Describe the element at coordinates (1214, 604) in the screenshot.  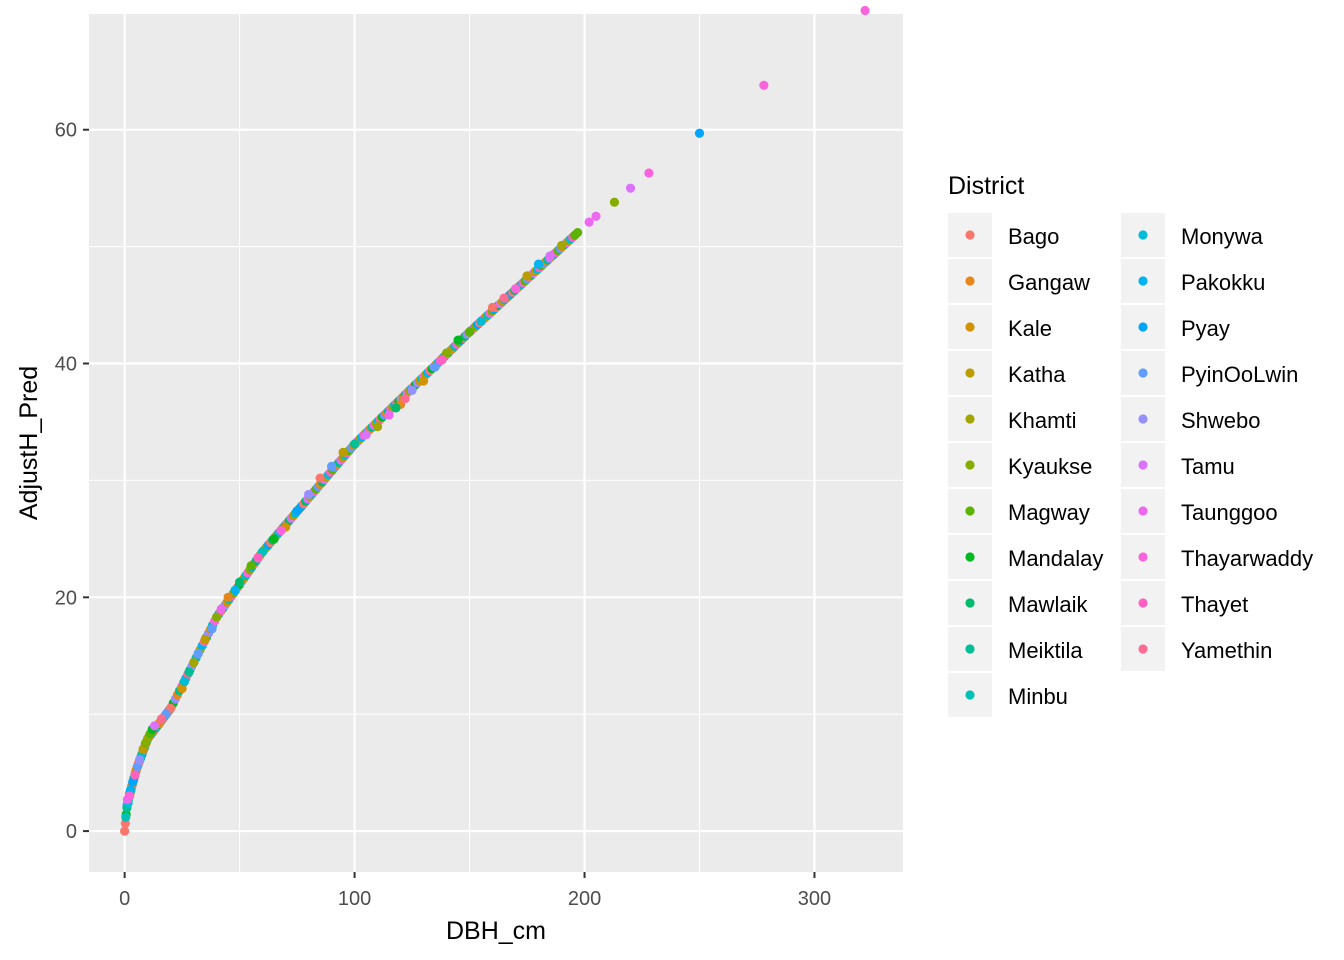
I see `legend-label: Thayet` at that location.